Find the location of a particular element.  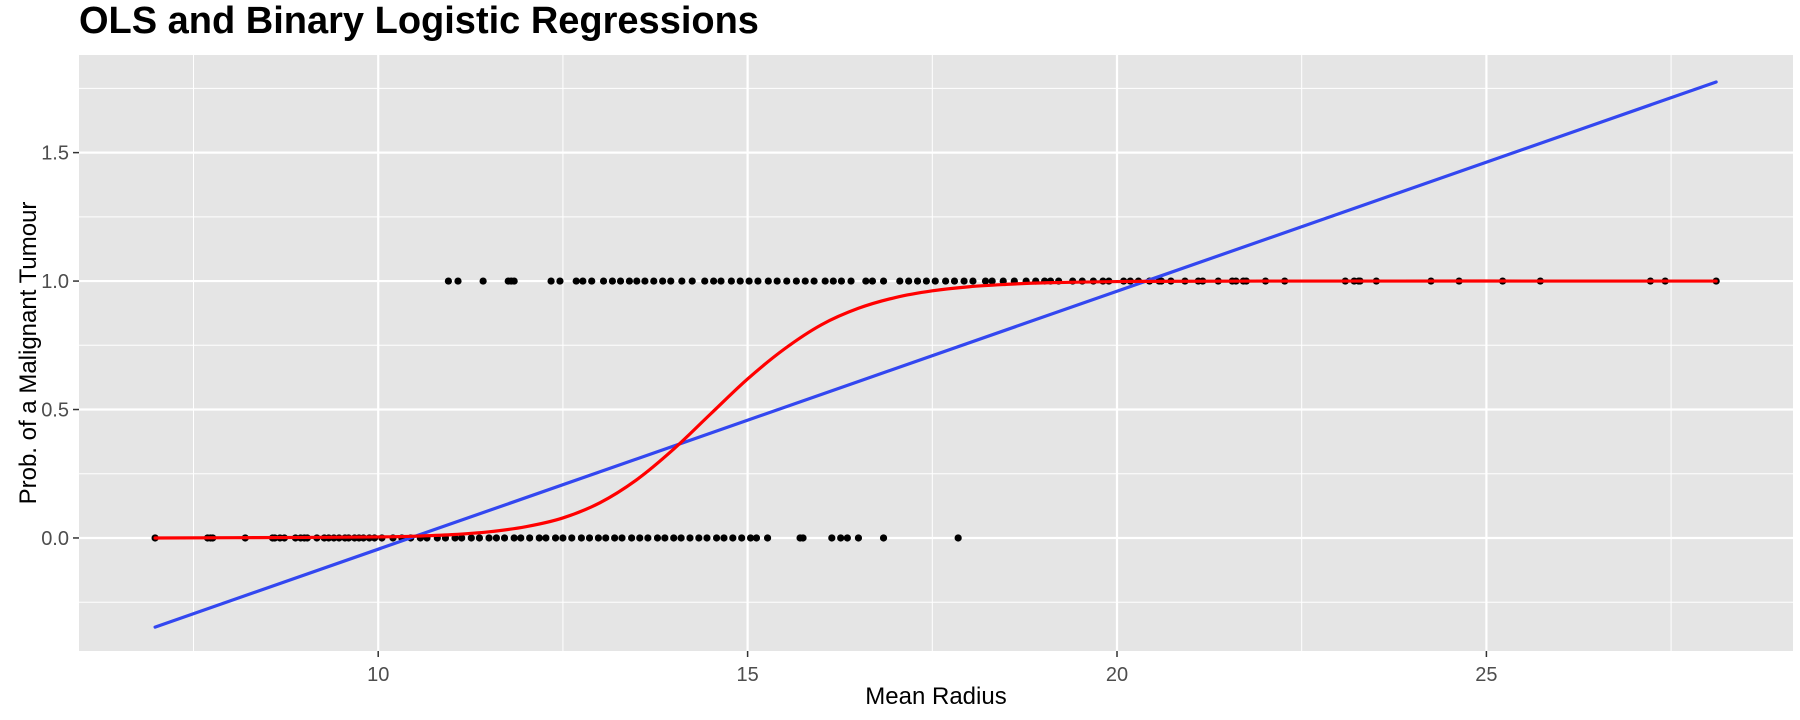

x-tick-label: 15 is located at coordinates (747, 675).